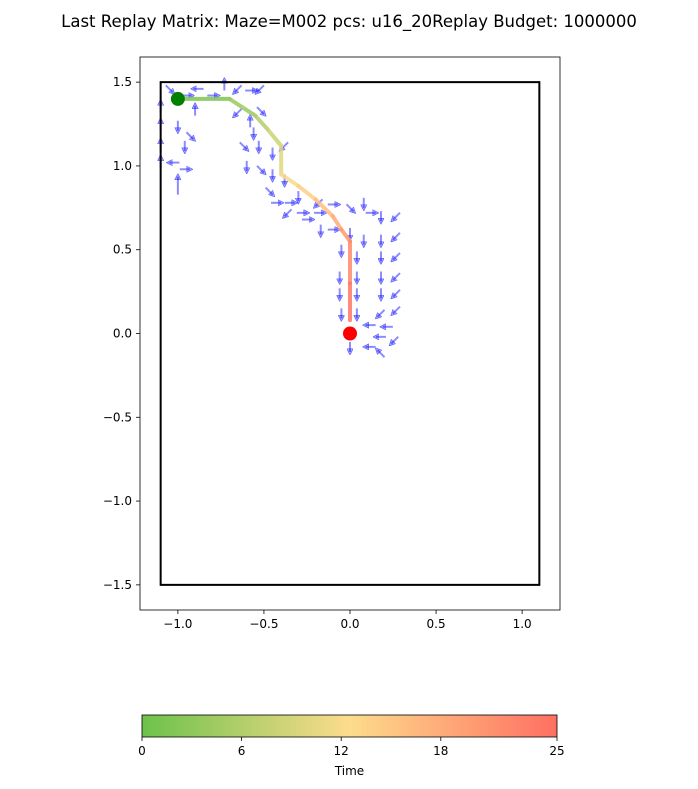 The width and height of the screenshot is (698, 789). Describe the element at coordinates (122, 250) in the screenshot. I see `y-tick-label: 0.5` at that location.